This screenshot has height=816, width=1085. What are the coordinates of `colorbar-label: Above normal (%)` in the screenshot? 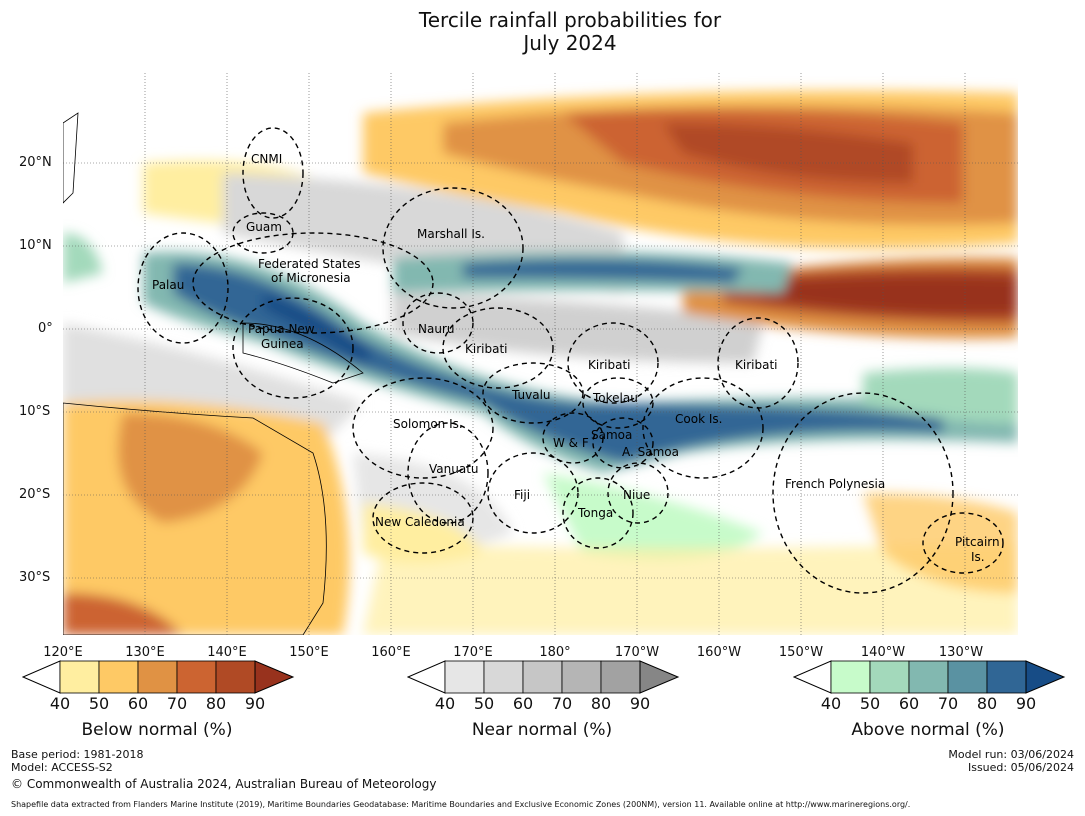 It's located at (928, 730).